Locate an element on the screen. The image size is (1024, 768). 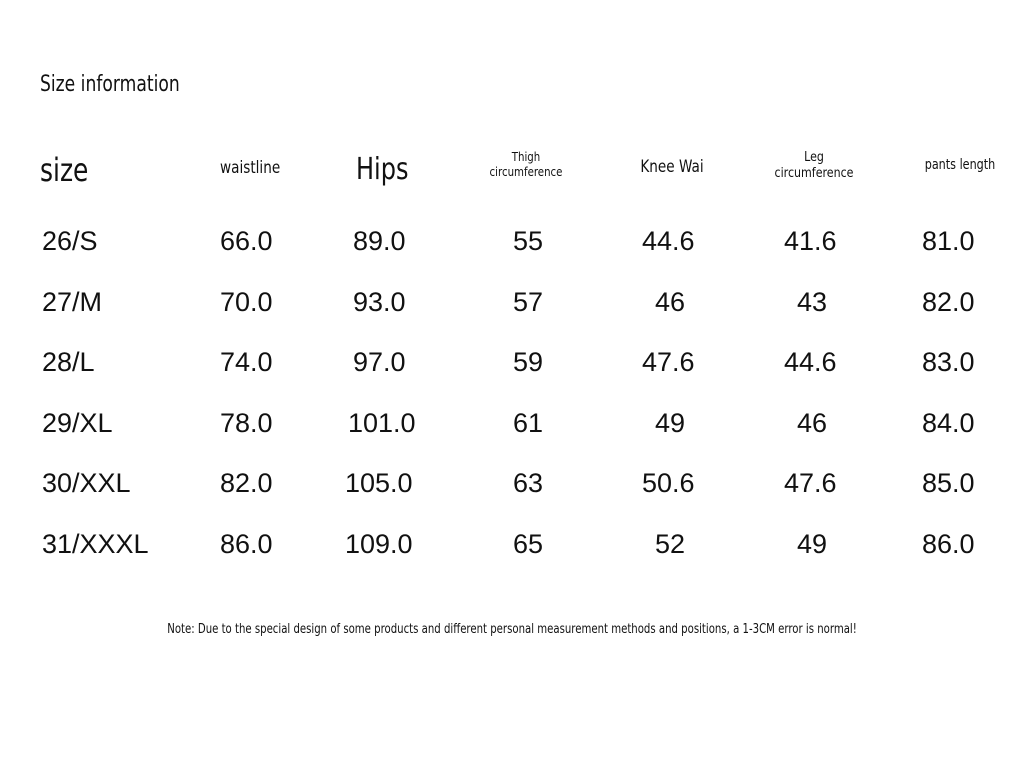
cell-pants: 82.0 is located at coordinates (948, 302).